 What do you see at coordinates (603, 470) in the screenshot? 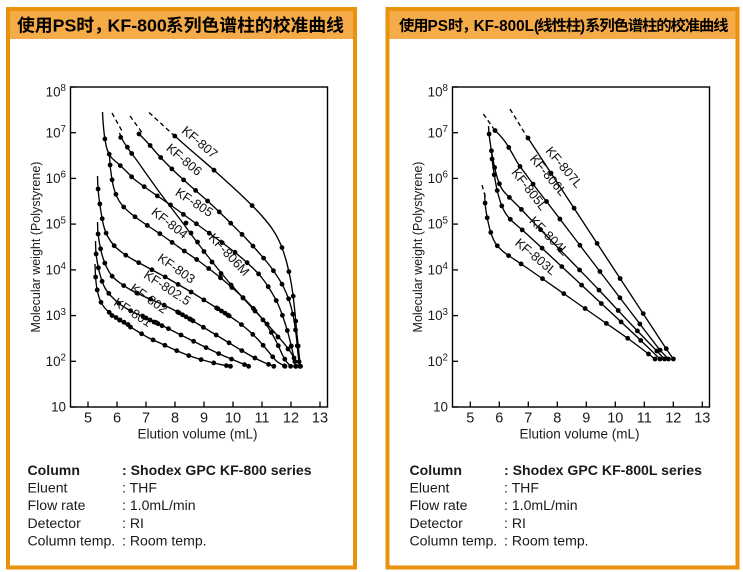
I see `svg-text:: Shodex GPC KF-800L series: : Shodex GPC KF-800L series` at bounding box center [603, 470].